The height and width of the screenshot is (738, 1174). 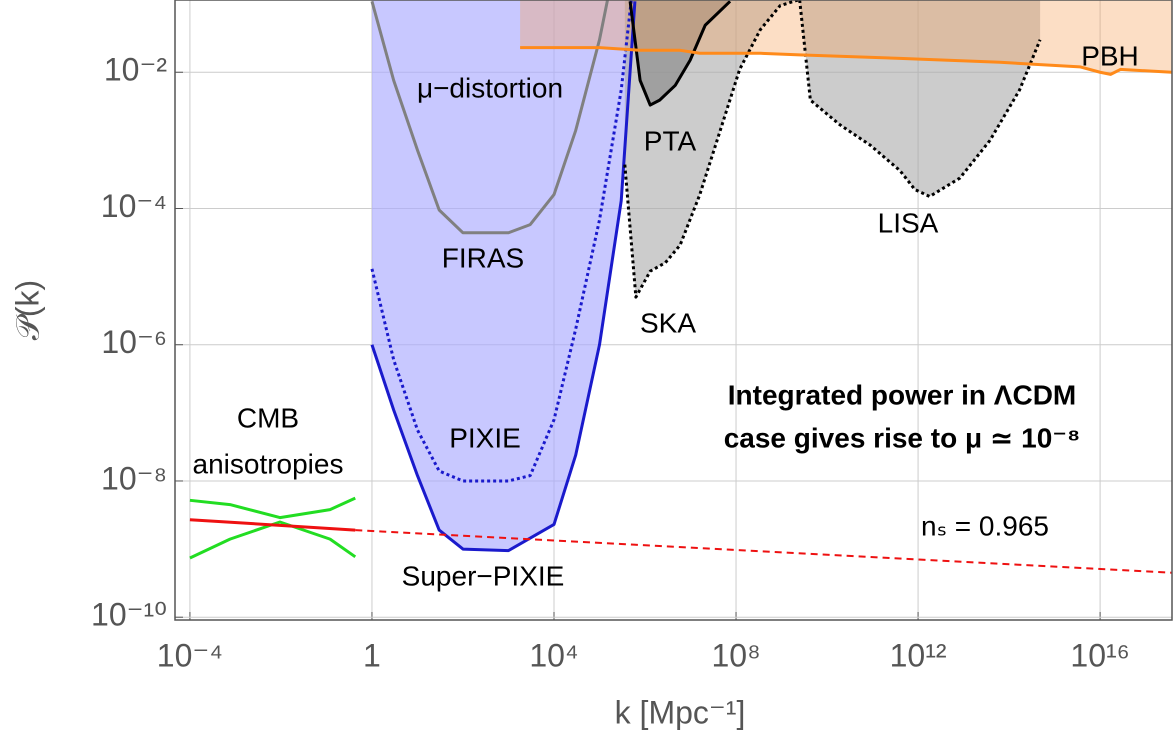 What do you see at coordinates (134, 206) in the screenshot?
I see `y-tick-label: 10⁻⁴` at bounding box center [134, 206].